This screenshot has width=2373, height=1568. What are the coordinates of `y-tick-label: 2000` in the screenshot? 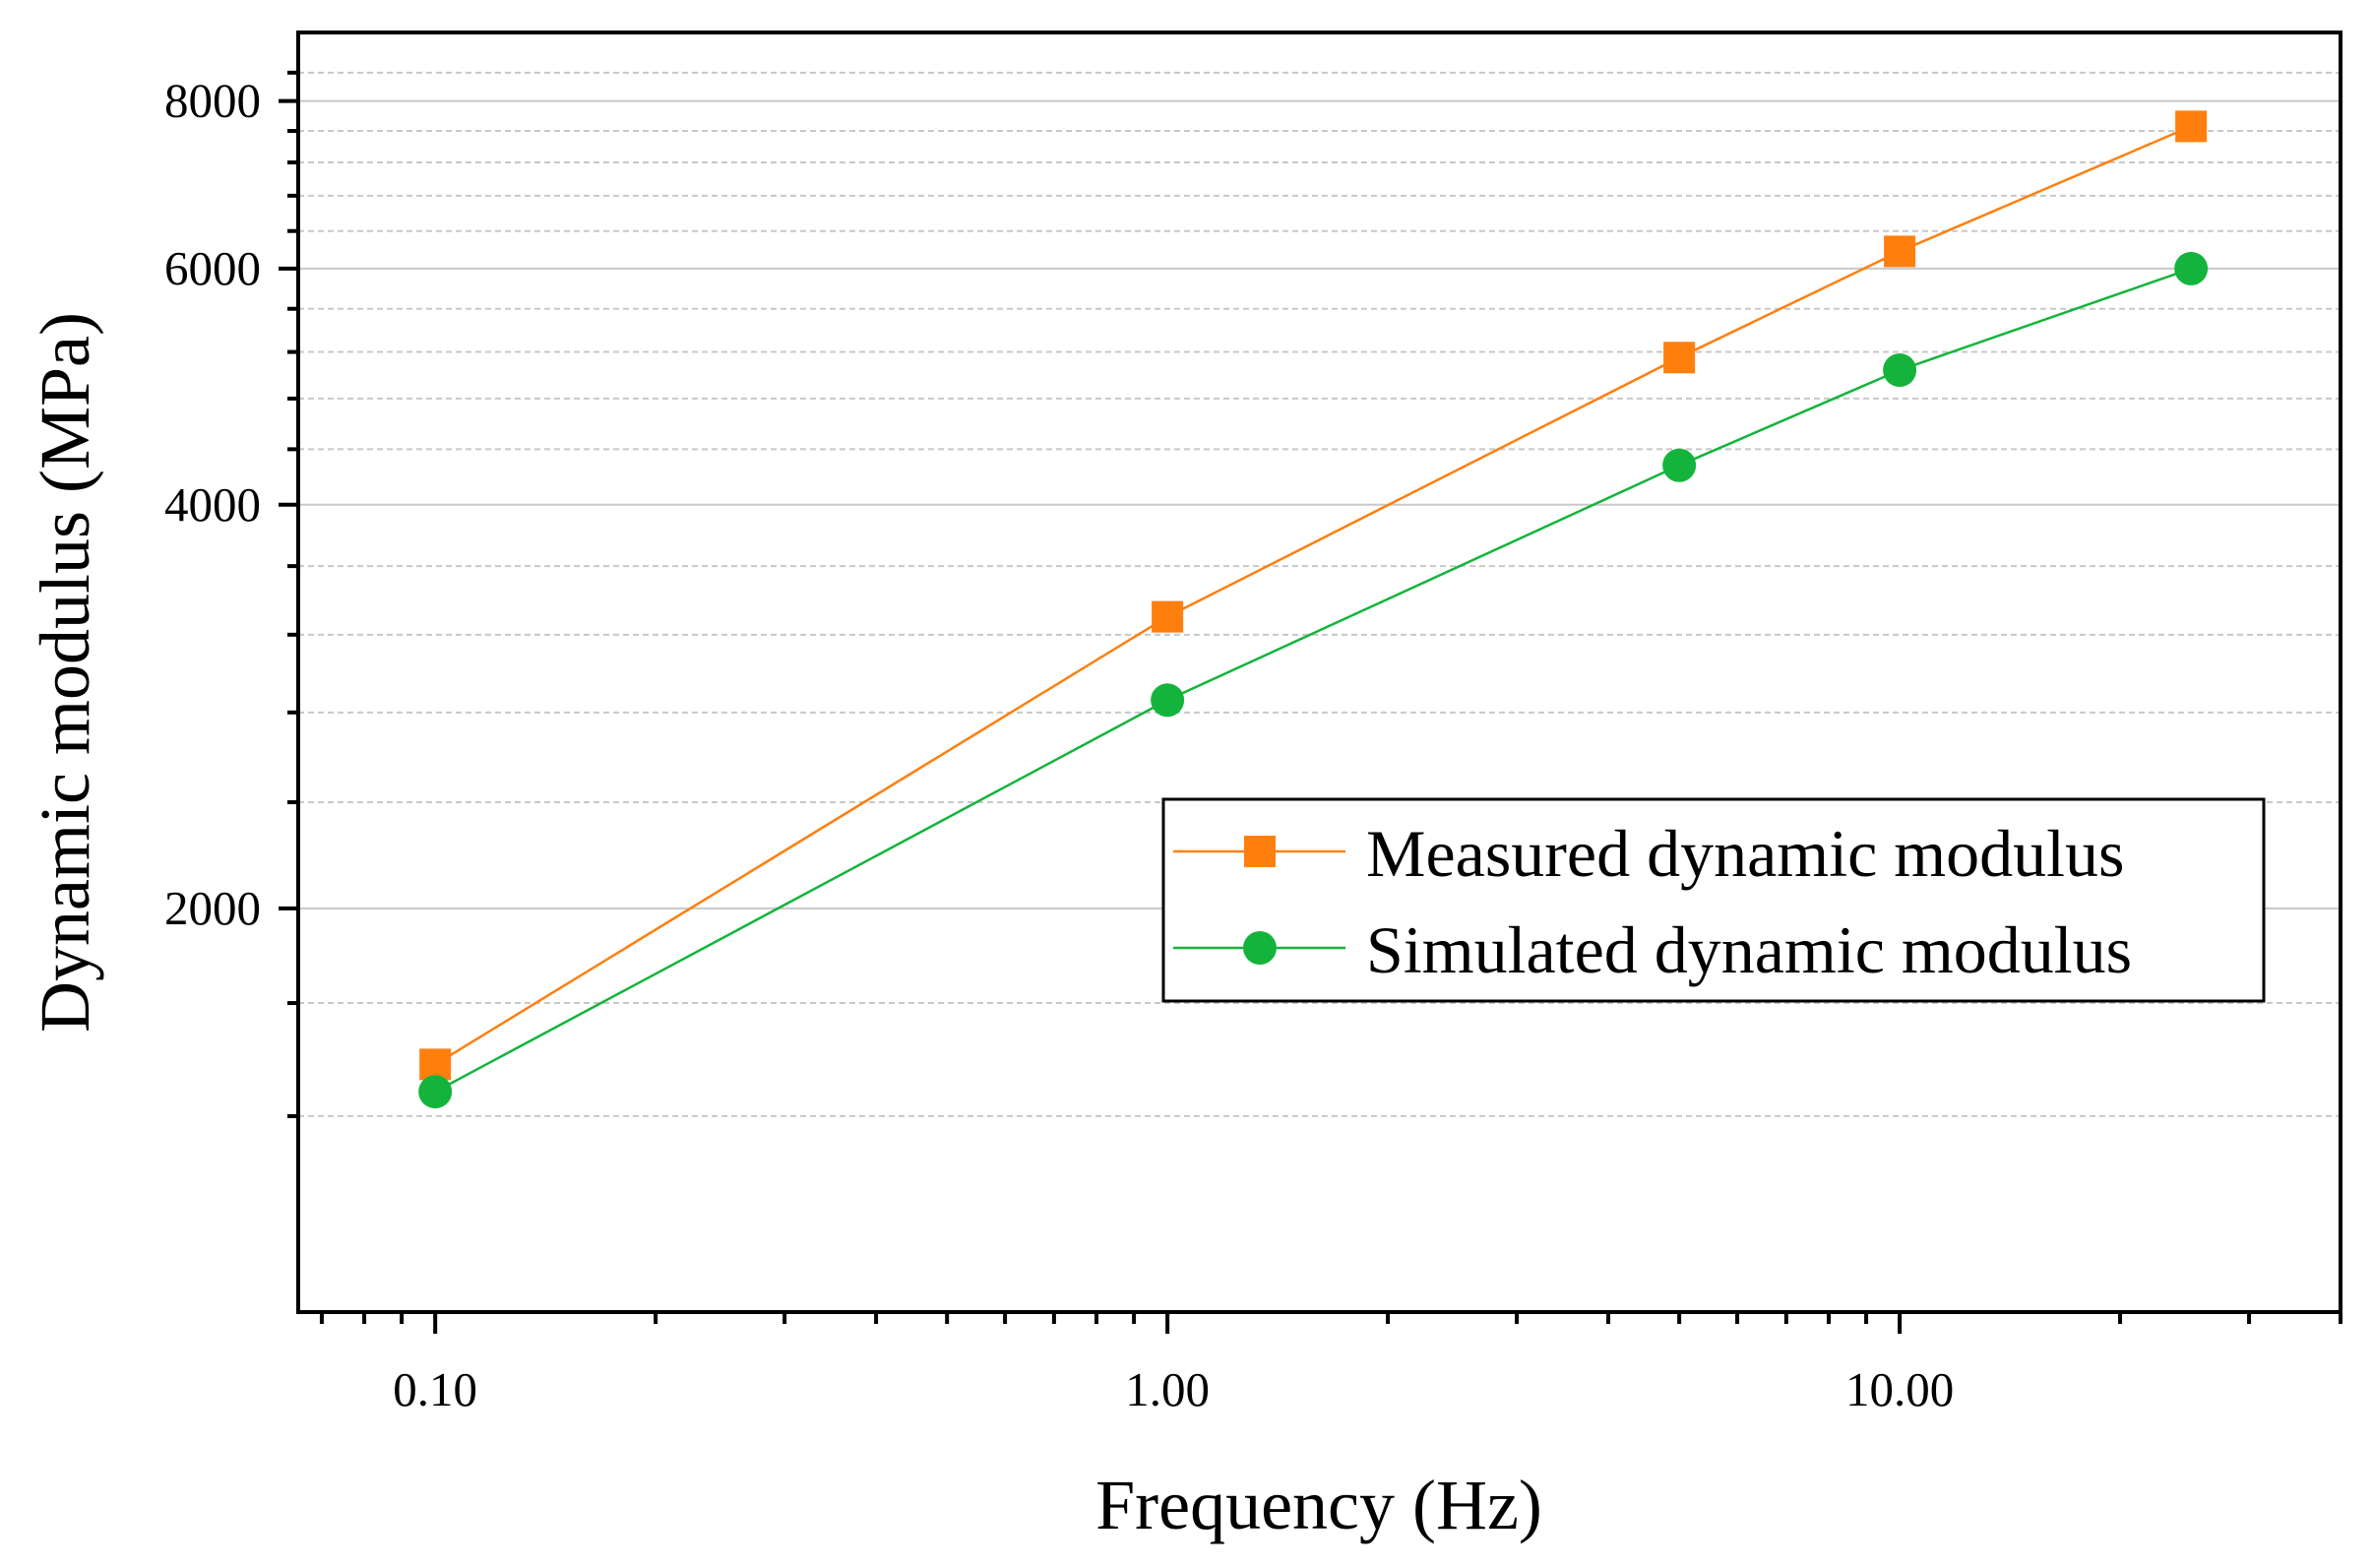 It's located at (212, 908).